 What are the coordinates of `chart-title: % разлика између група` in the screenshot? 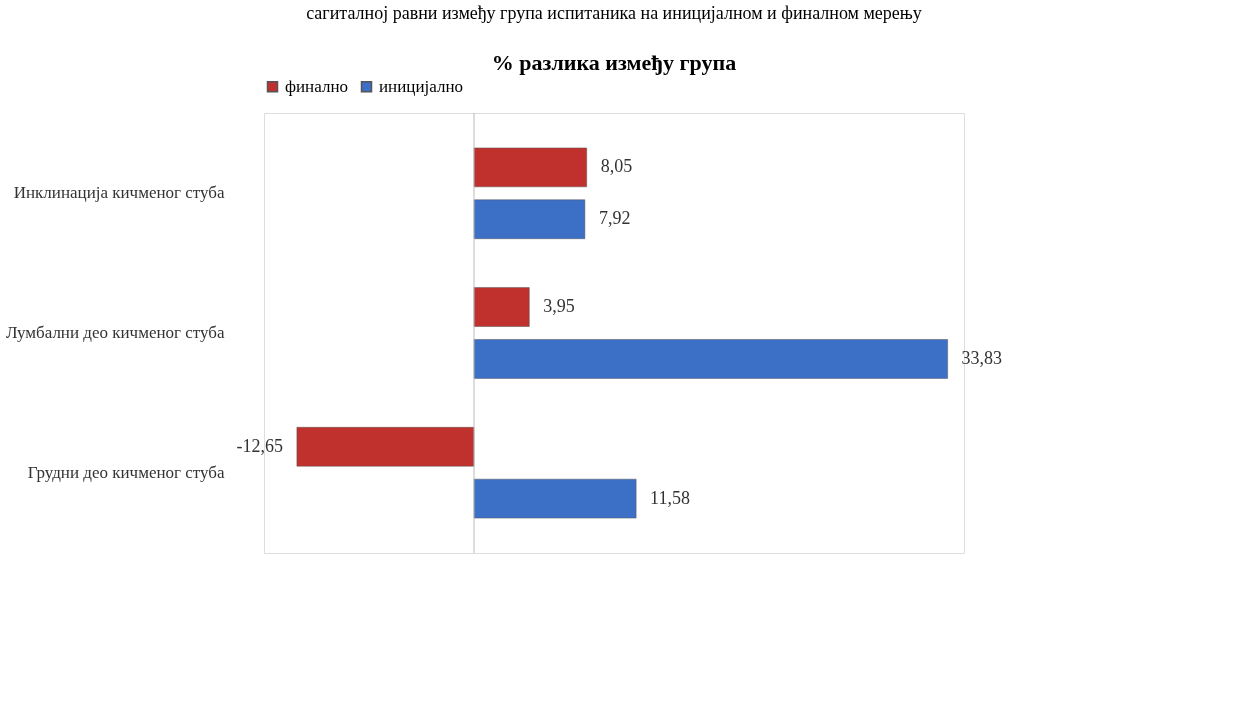 It's located at (614, 62).